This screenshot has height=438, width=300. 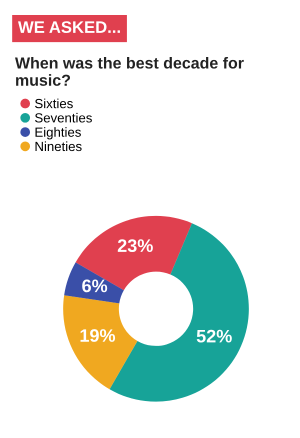 I want to click on legend-label: Seventies, so click(x=63, y=117).